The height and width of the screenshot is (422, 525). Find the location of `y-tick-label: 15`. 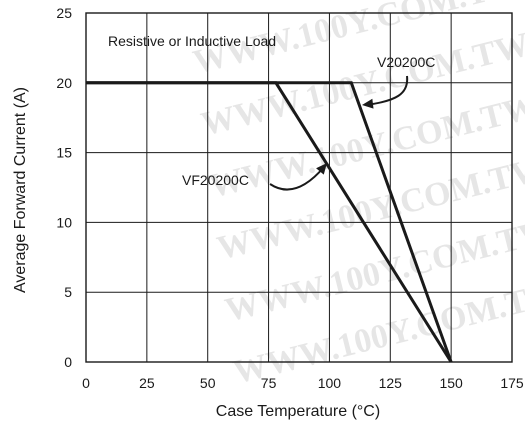

y-tick-label: 15 is located at coordinates (64, 153).